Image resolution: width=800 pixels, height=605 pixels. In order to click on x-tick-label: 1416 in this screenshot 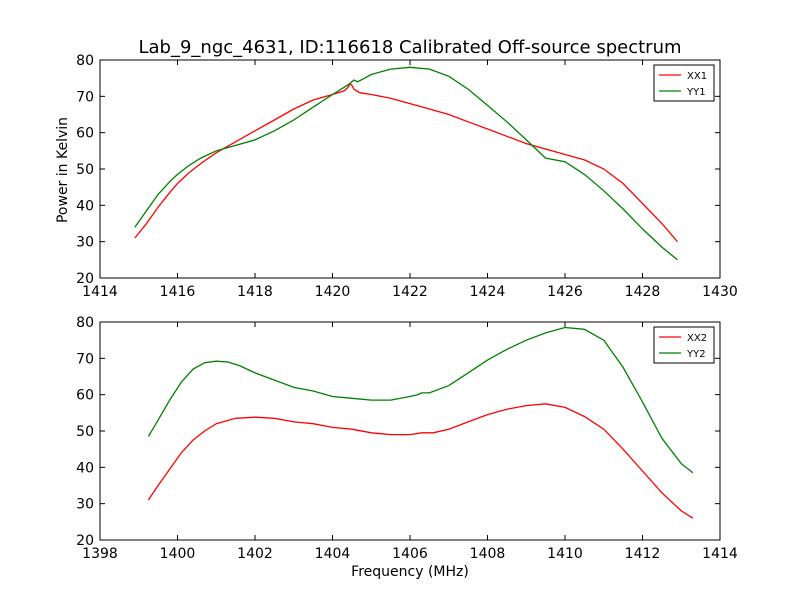, I will do `click(178, 292)`.